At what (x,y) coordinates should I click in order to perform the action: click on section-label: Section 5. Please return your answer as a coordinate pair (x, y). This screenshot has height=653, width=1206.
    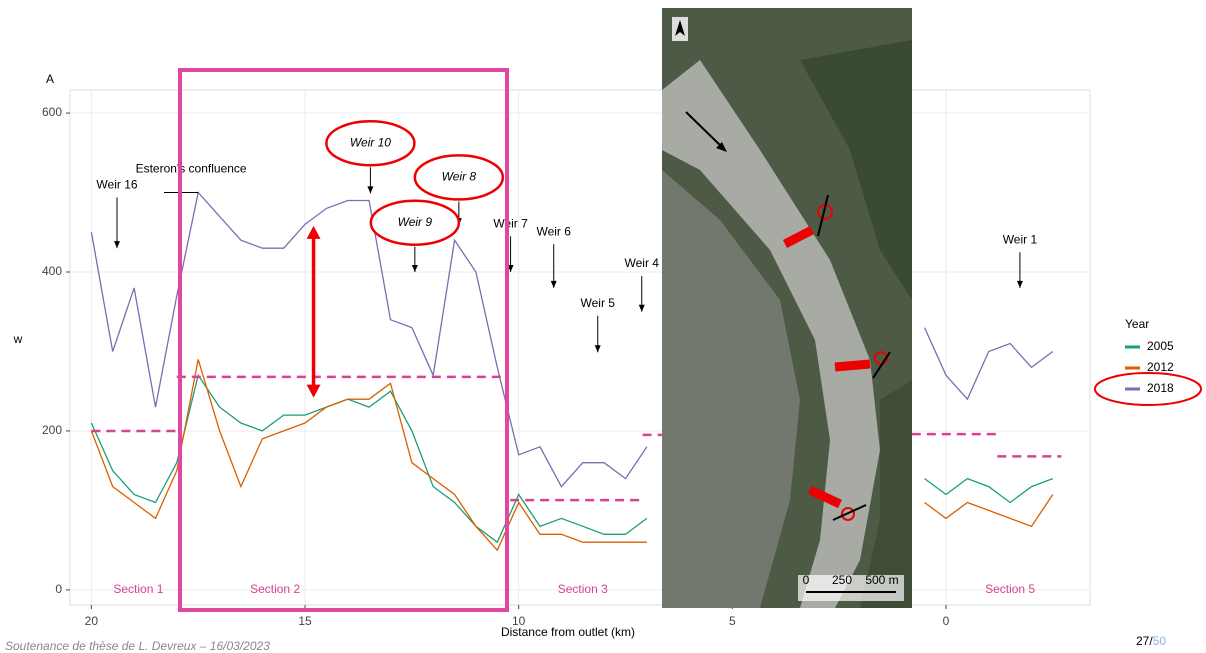
    Looking at the image, I should click on (1010, 589).